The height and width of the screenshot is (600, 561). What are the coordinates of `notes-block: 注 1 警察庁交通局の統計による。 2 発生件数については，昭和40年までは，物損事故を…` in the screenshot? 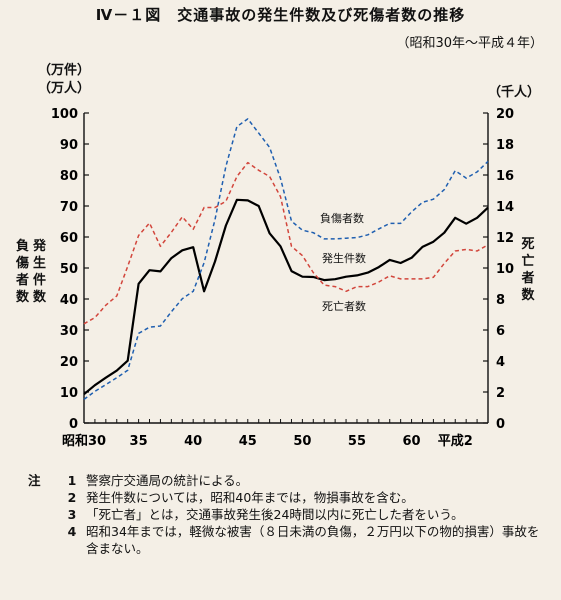 It's located at (288, 514).